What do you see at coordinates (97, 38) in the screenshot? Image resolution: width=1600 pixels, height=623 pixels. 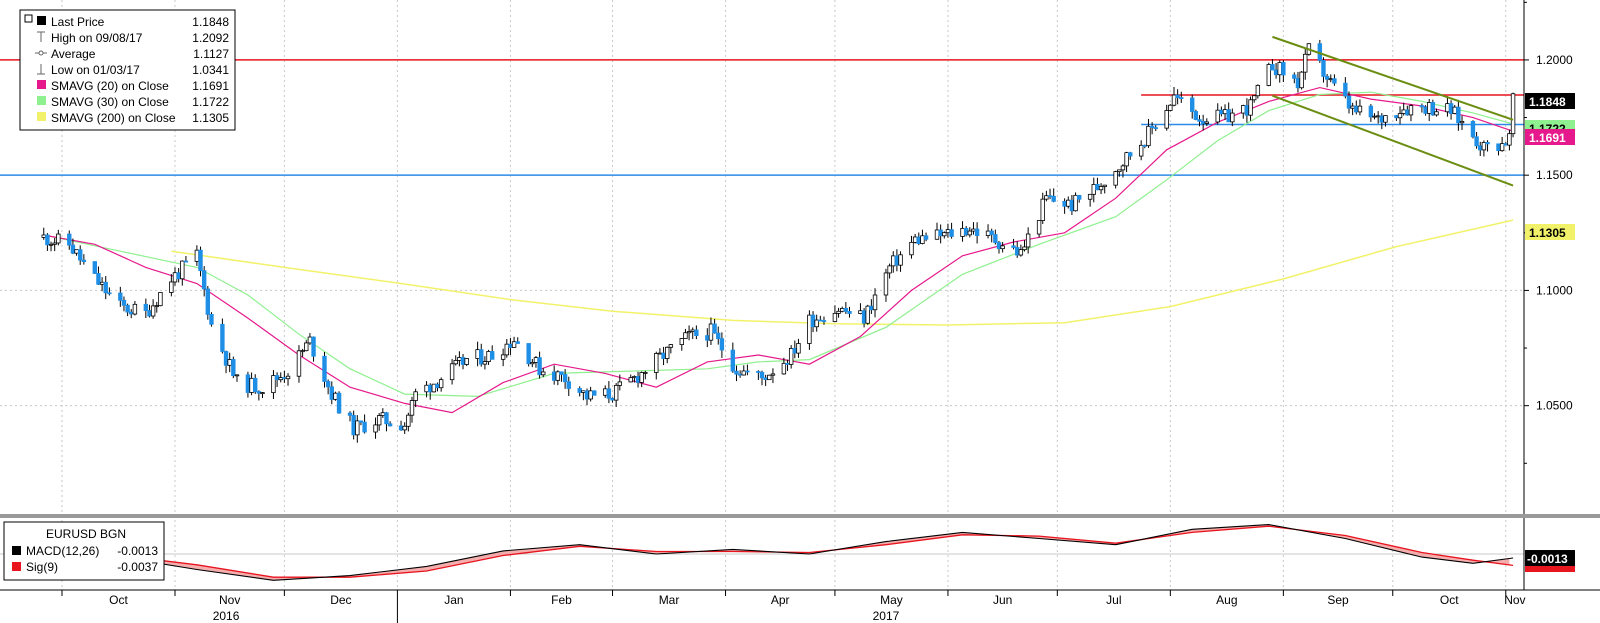 I see `legend-high-label: High on 09/08/17` at bounding box center [97, 38].